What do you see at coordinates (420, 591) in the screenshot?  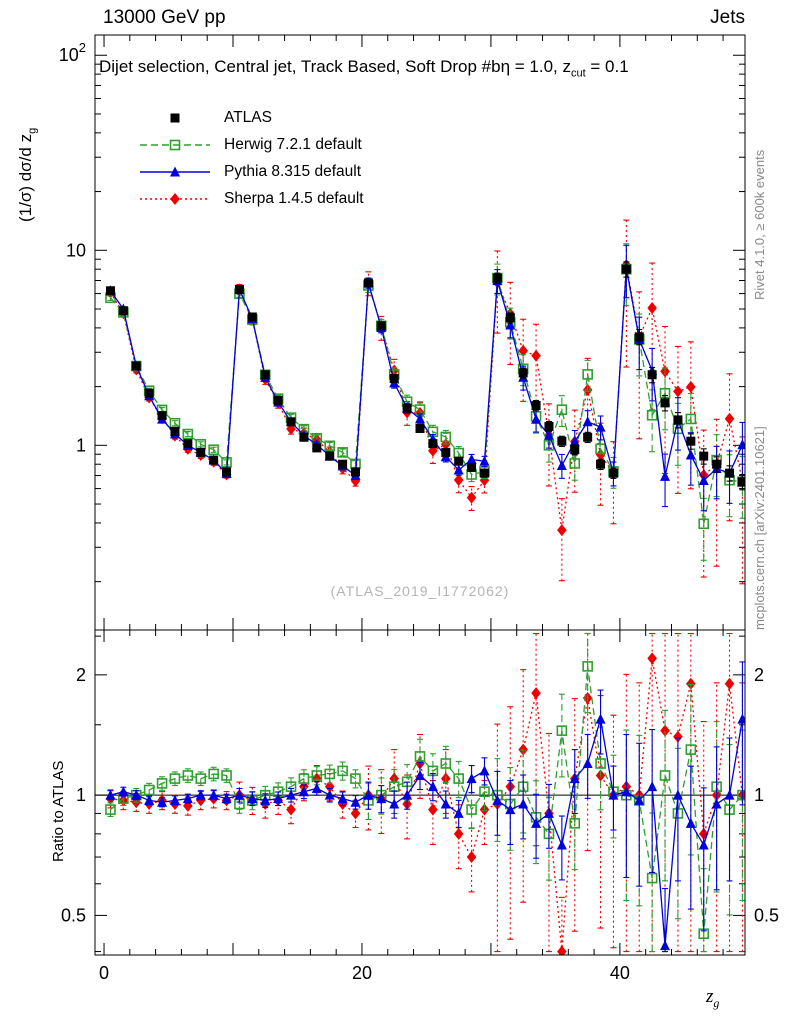 I see `analysis-watermark: (ATLAS_2019_I1772062)` at bounding box center [420, 591].